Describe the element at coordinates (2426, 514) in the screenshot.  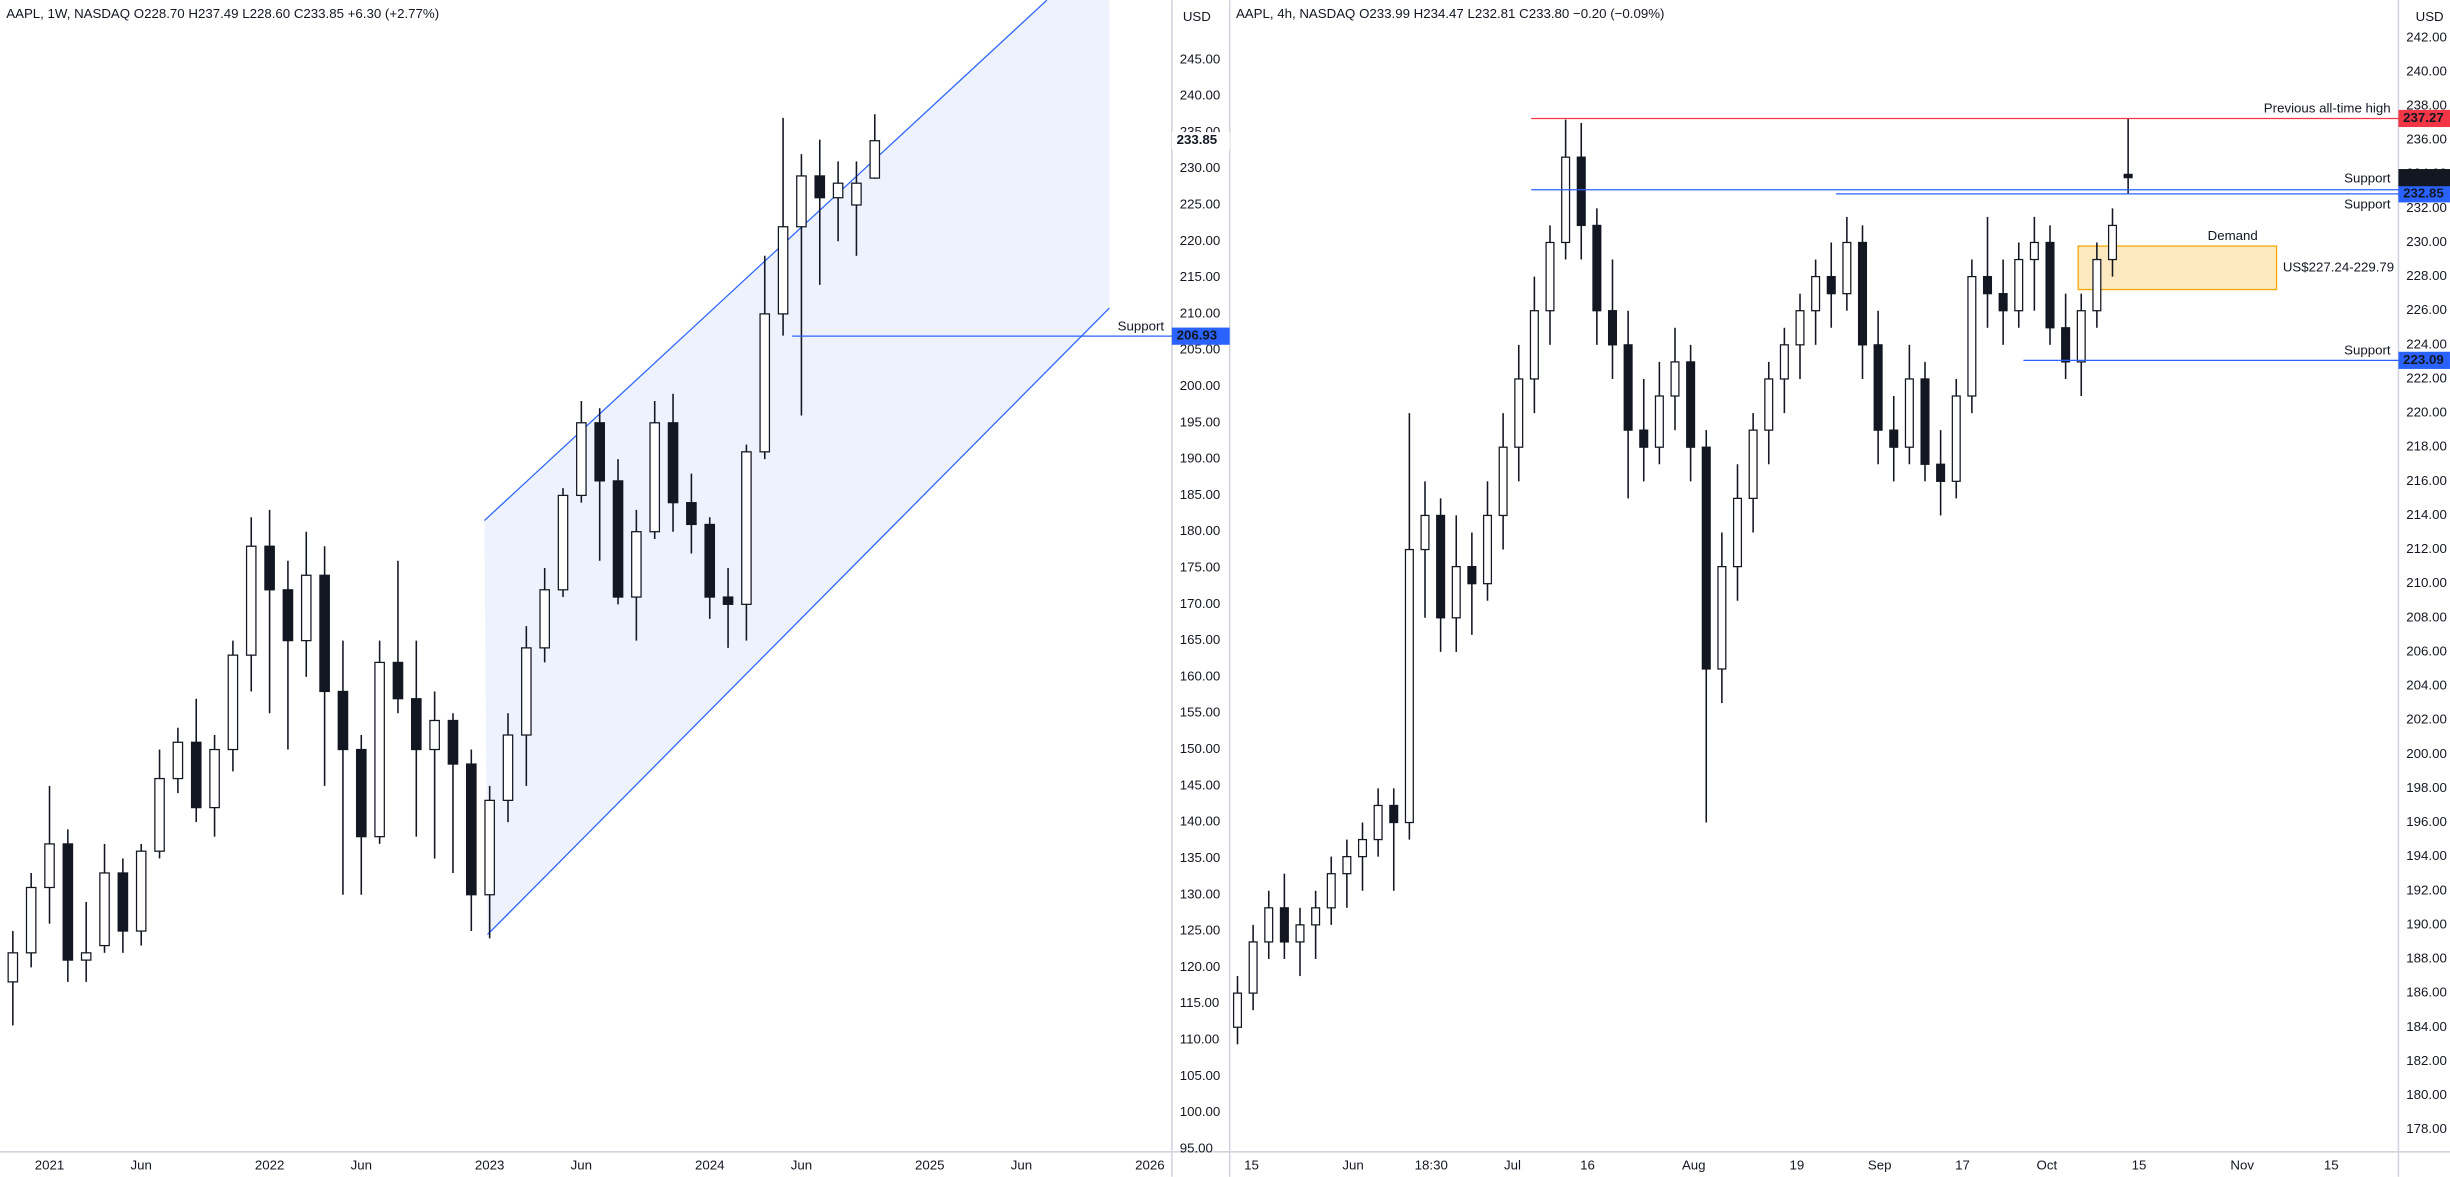
I see `y-tick-label: 214.00` at that location.